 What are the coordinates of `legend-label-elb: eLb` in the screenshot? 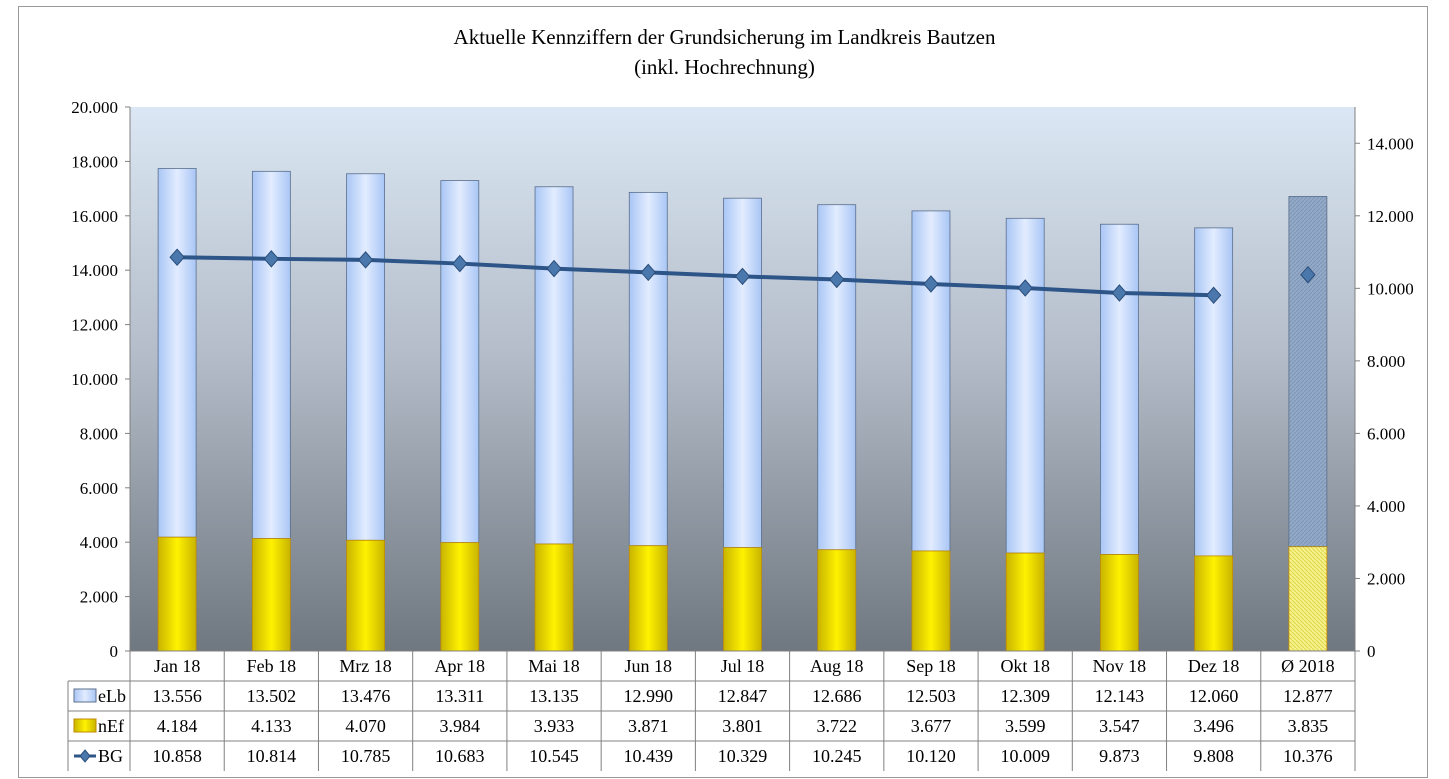 It's located at (112, 696).